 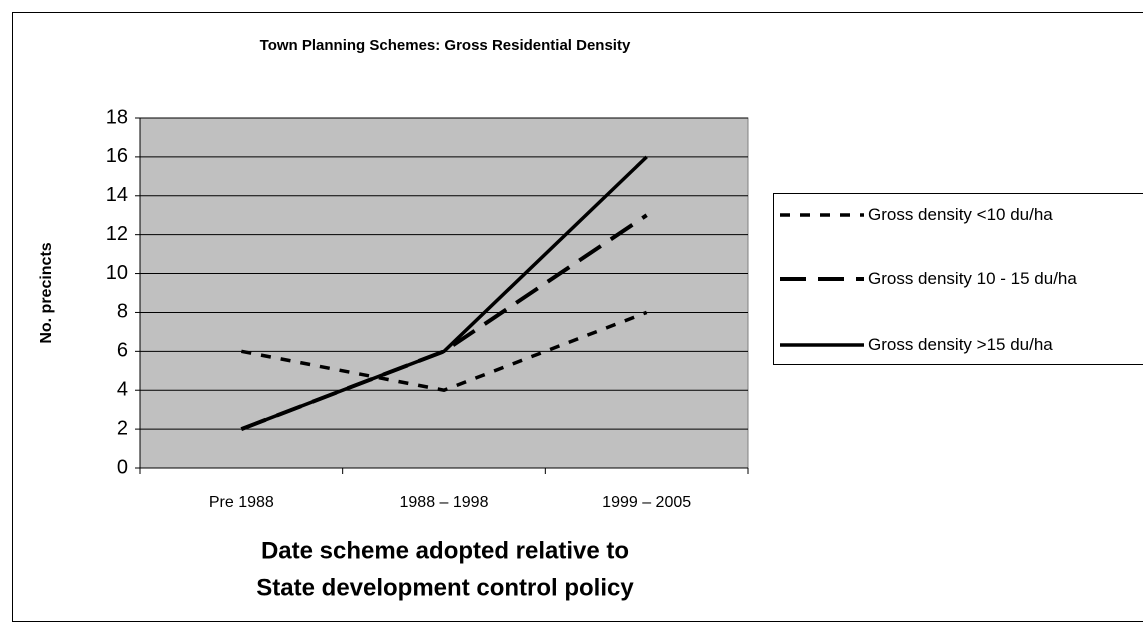 I want to click on legend-entry: Gross density 10 - 15 du/ha, so click(x=957, y=278).